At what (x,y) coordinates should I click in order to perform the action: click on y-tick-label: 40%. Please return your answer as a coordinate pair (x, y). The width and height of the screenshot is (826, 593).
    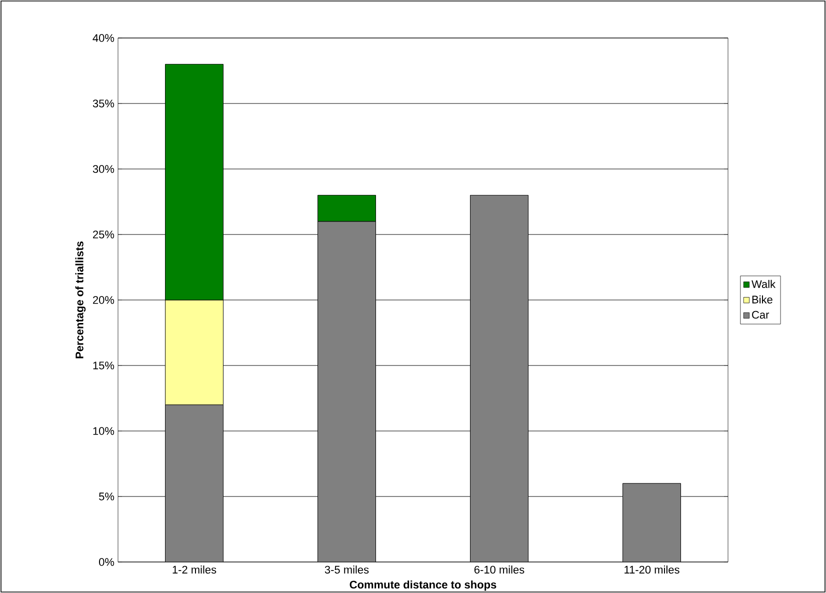
    Looking at the image, I should click on (103, 38).